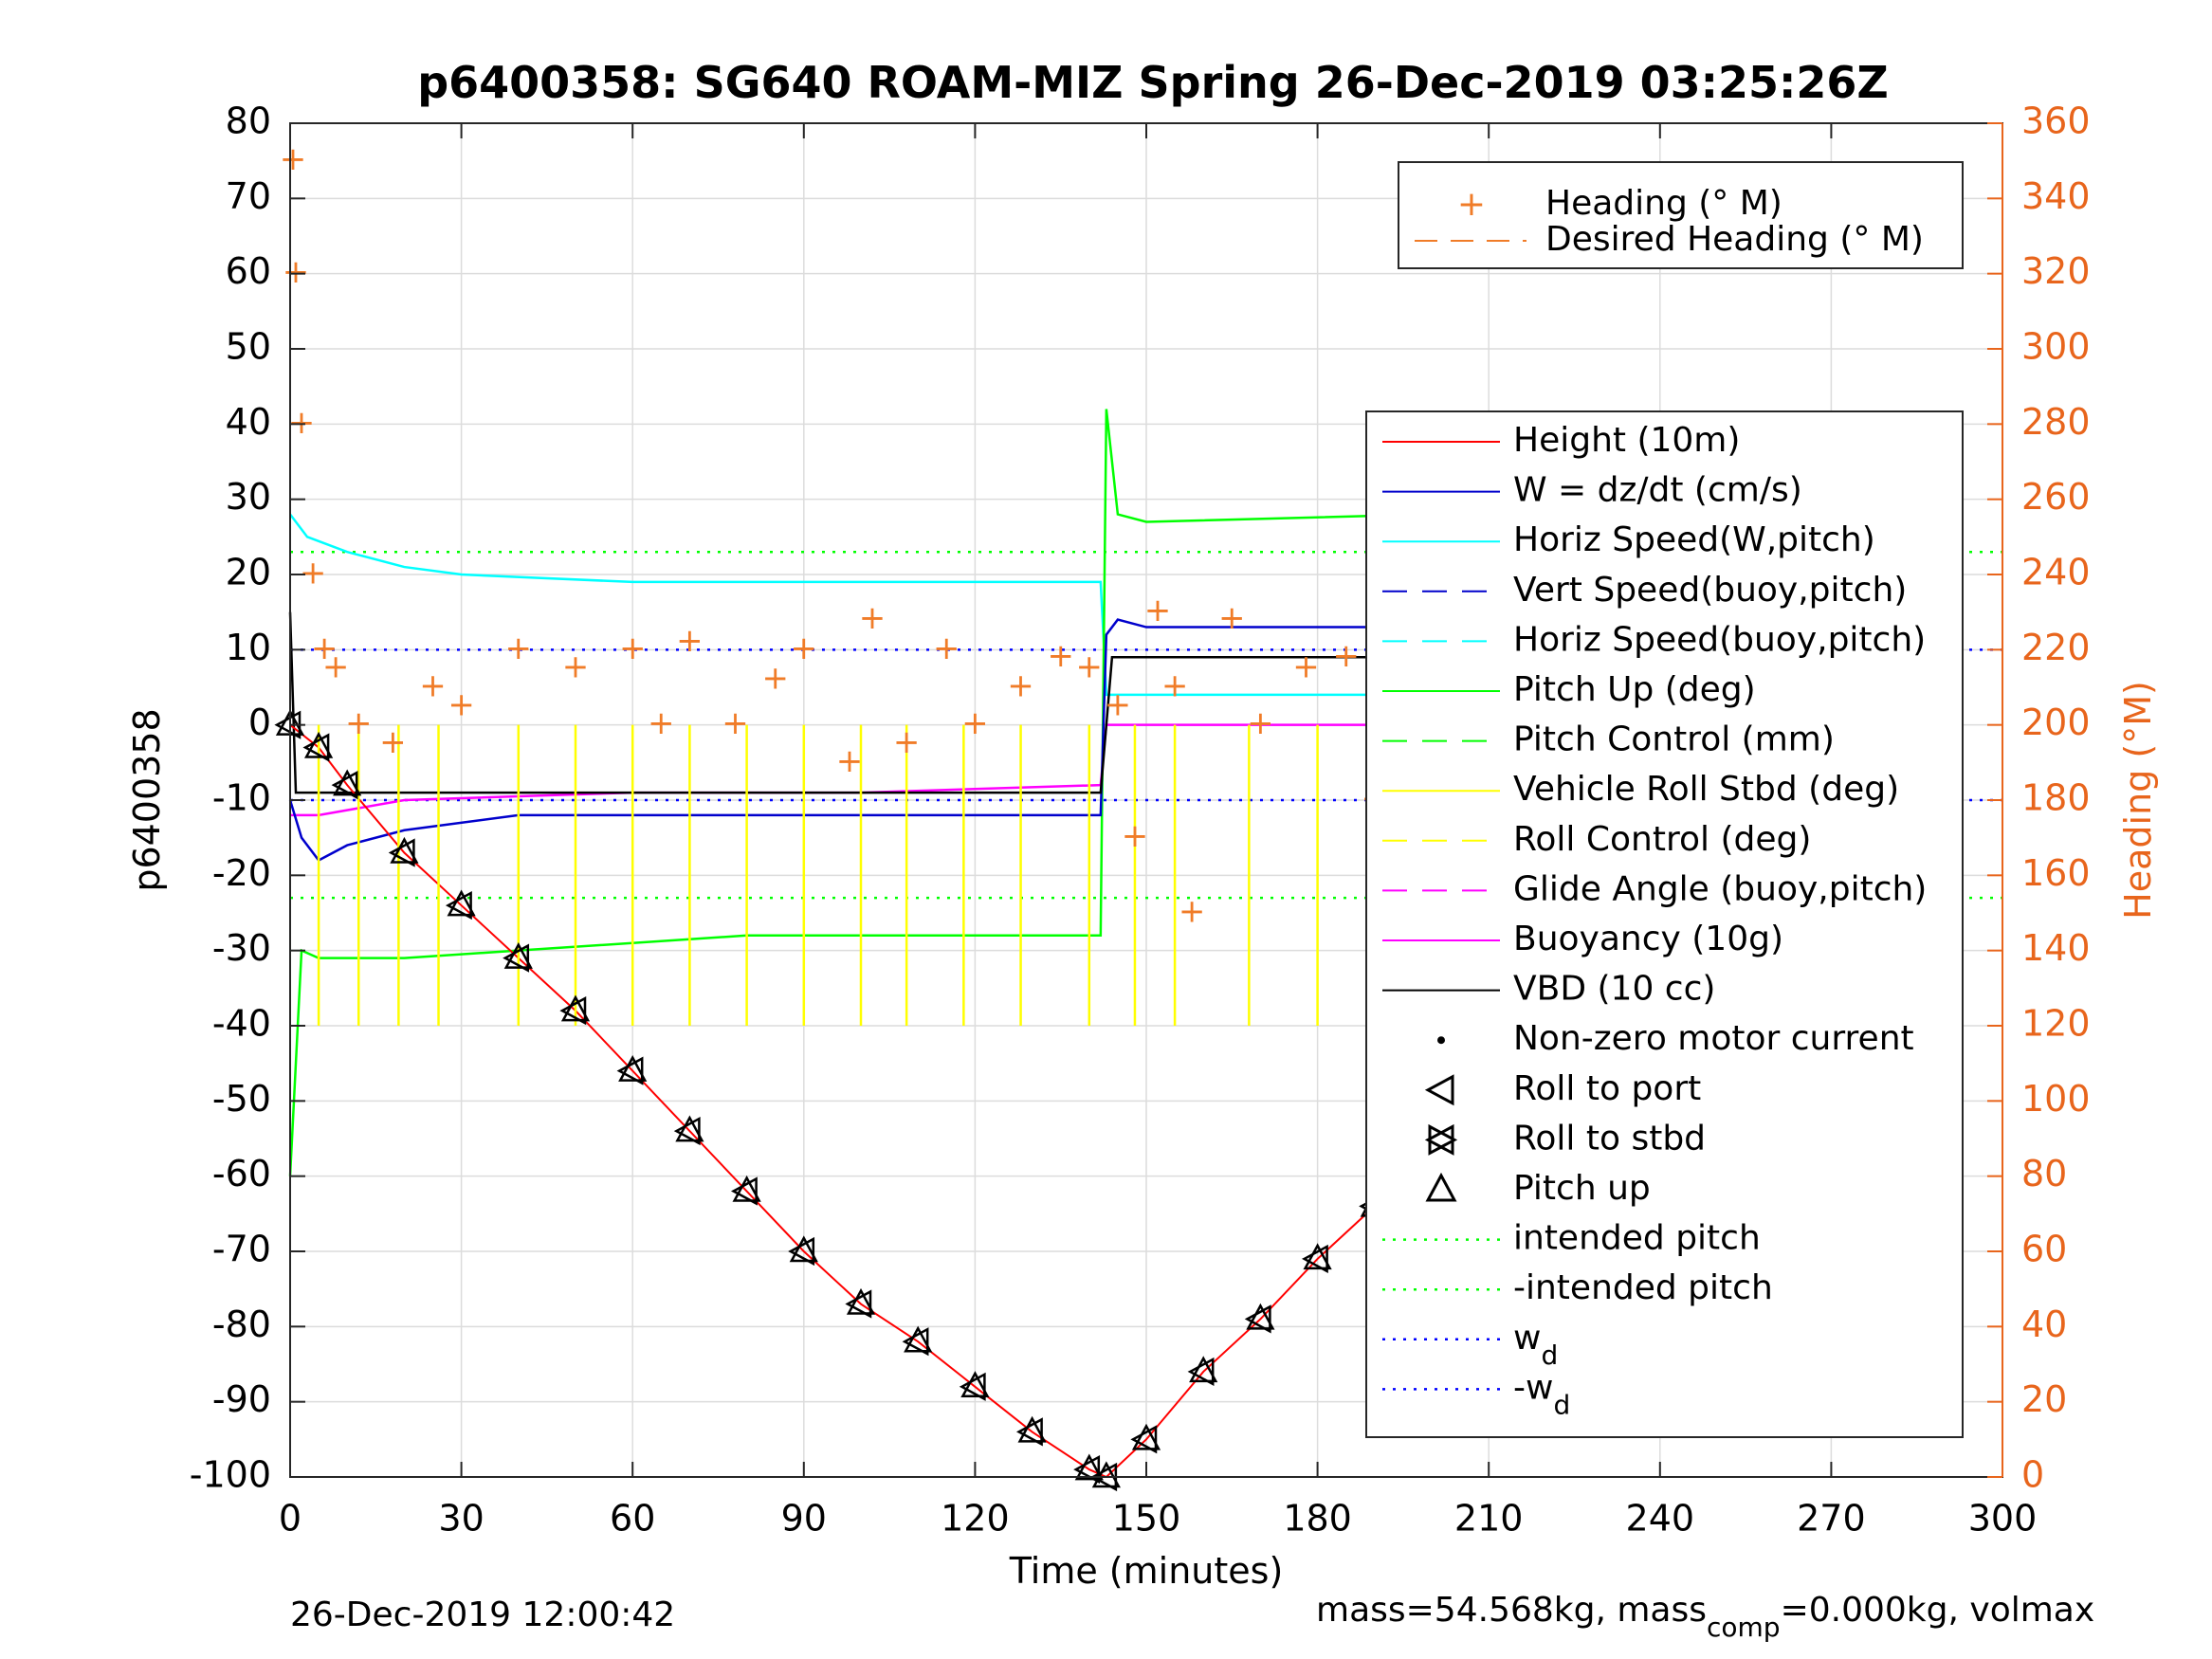 The height and width of the screenshot is (1659, 2212). What do you see at coordinates (1489, 1519) in the screenshot?
I see `x-tick-label: 210` at bounding box center [1489, 1519].